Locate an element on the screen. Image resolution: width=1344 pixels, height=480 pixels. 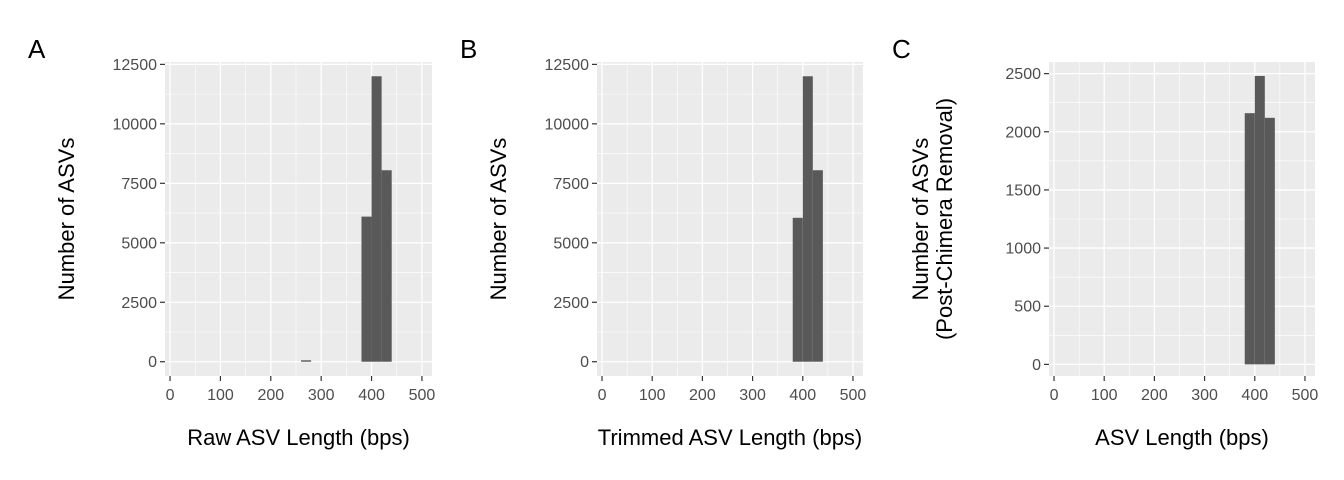
x-axis-title: ASV Length (bps) is located at coordinates (1182, 437).